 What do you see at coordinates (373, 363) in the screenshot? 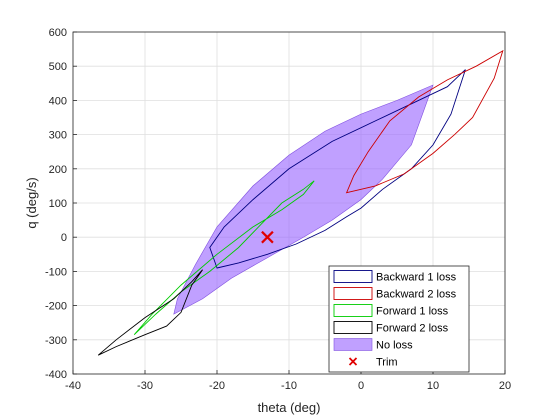
I see `legend-item-trim: Trim` at bounding box center [373, 363].